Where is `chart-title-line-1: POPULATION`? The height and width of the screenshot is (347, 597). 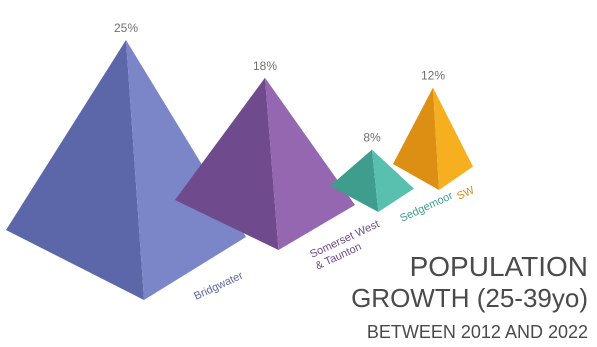
chart-title-line-1: POPULATION is located at coordinates (499, 266).